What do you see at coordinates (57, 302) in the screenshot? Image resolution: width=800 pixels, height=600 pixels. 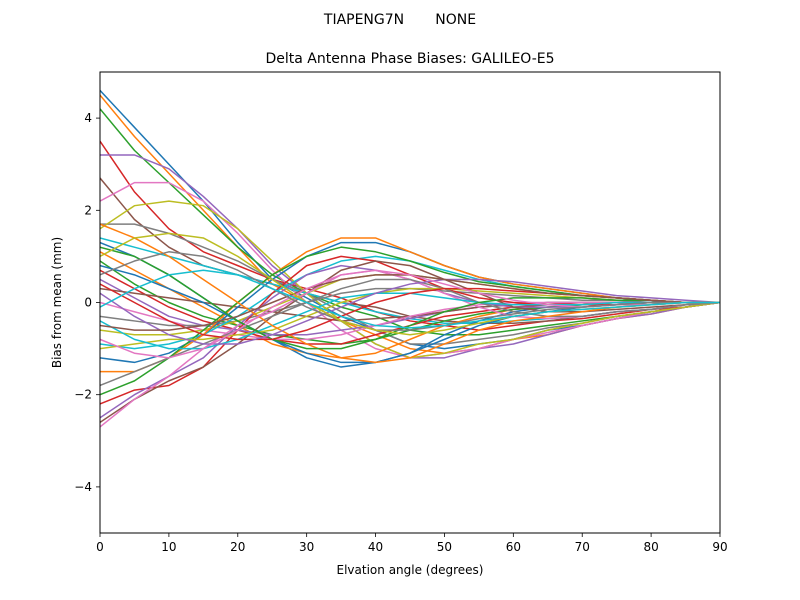 I see `y-axis-label: Bias from mean (mm)` at bounding box center [57, 302].